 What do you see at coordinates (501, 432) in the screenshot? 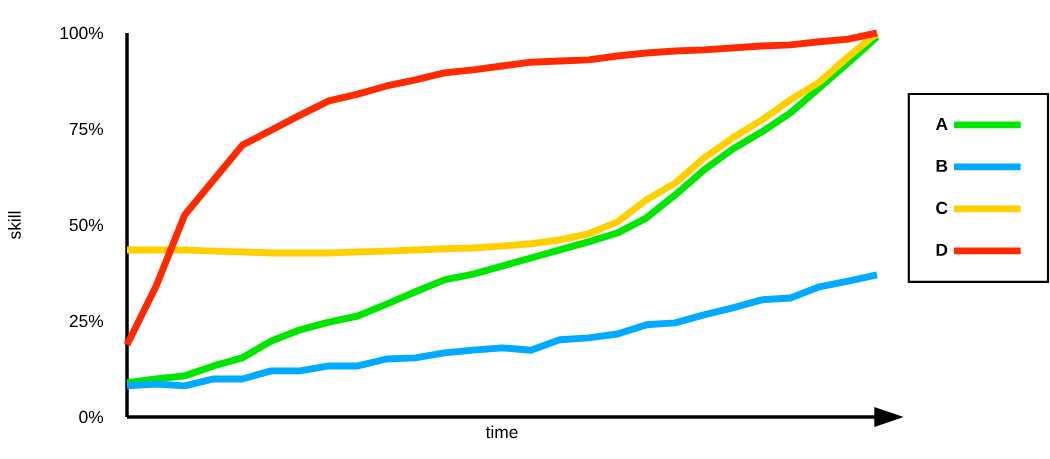
I see `x-axis-title: time` at bounding box center [501, 432].